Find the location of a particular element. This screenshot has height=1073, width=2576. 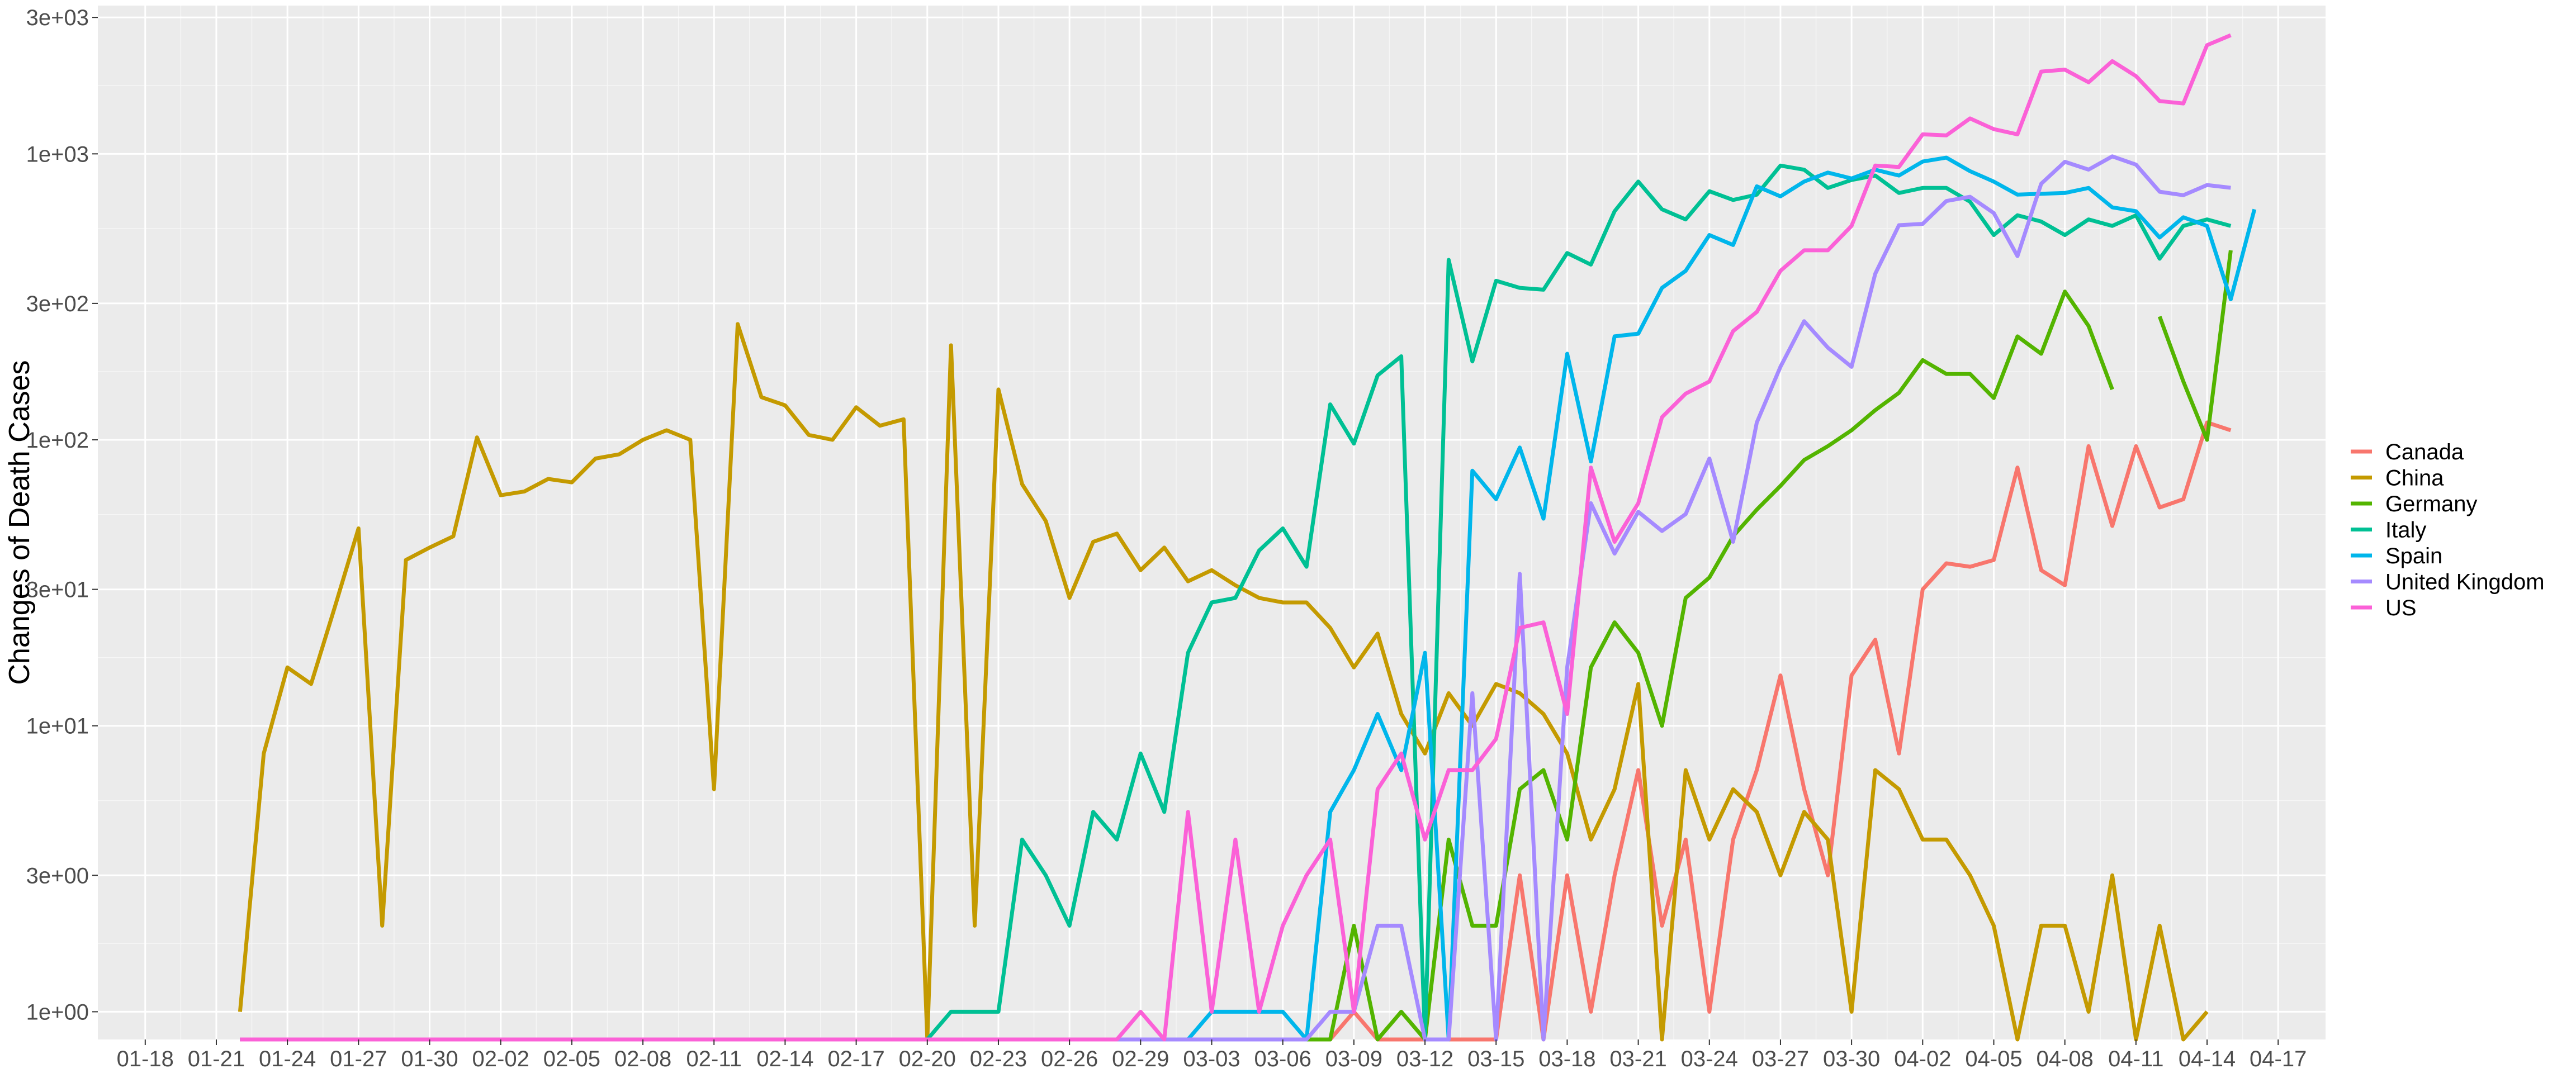

x-tick-label: 03-24 is located at coordinates (1709, 1059).